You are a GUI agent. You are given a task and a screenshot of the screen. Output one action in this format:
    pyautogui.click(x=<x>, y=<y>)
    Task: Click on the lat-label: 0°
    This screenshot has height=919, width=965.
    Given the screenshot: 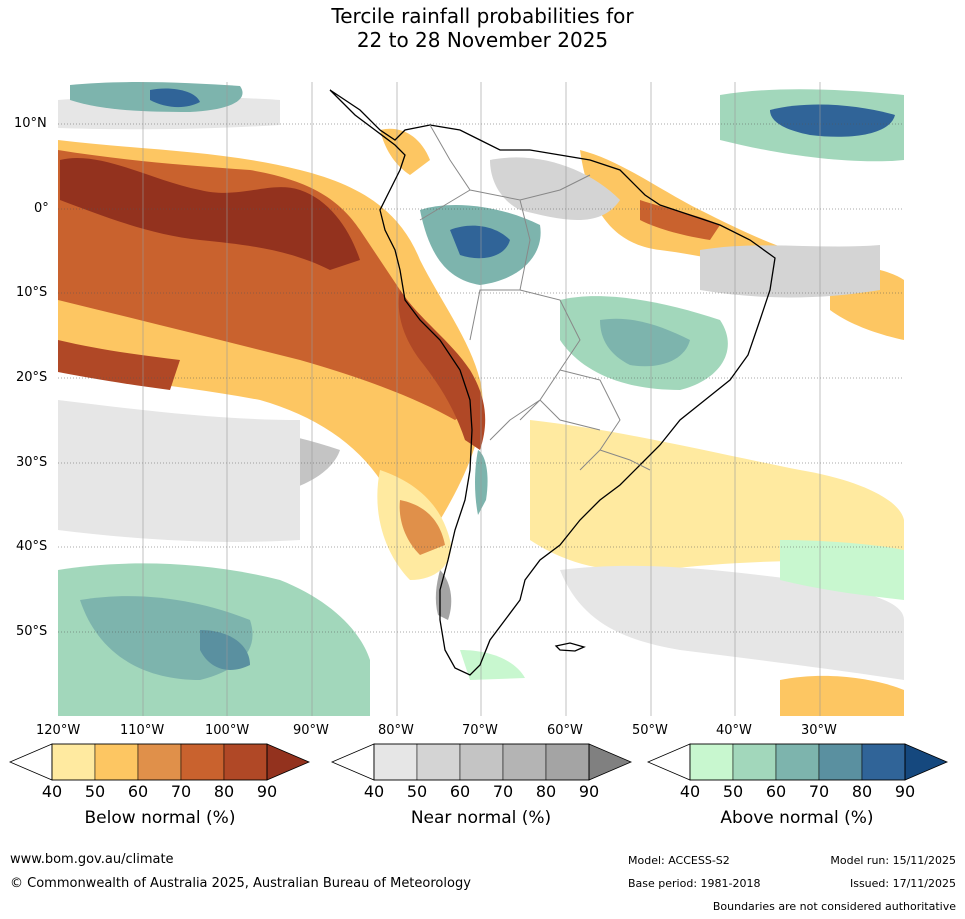 What is the action you would take?
    pyautogui.click(x=41, y=208)
    